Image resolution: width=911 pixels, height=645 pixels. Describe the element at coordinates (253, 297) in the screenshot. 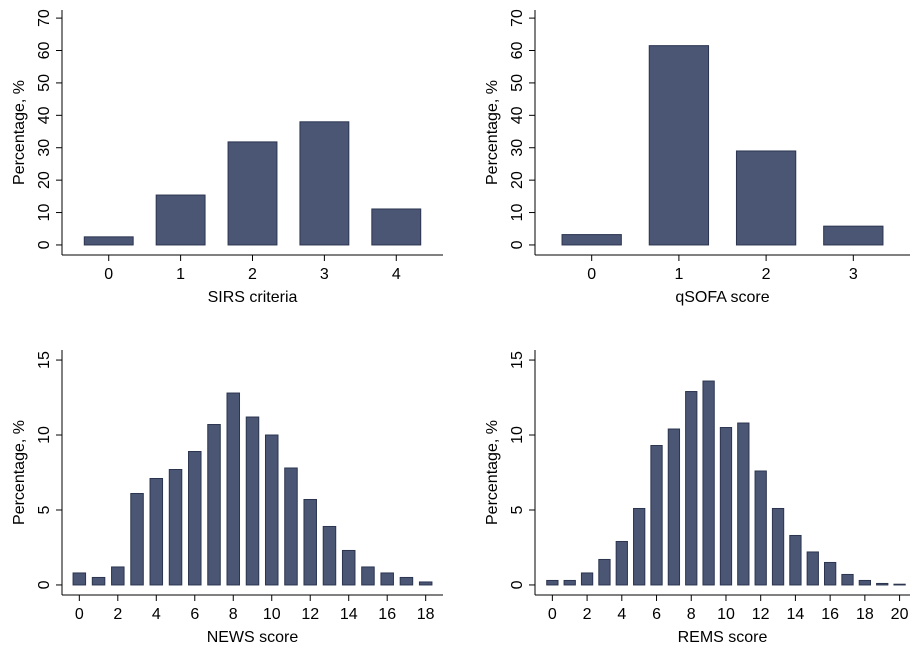

I see `x-axis-label: SIRS criteria` at that location.